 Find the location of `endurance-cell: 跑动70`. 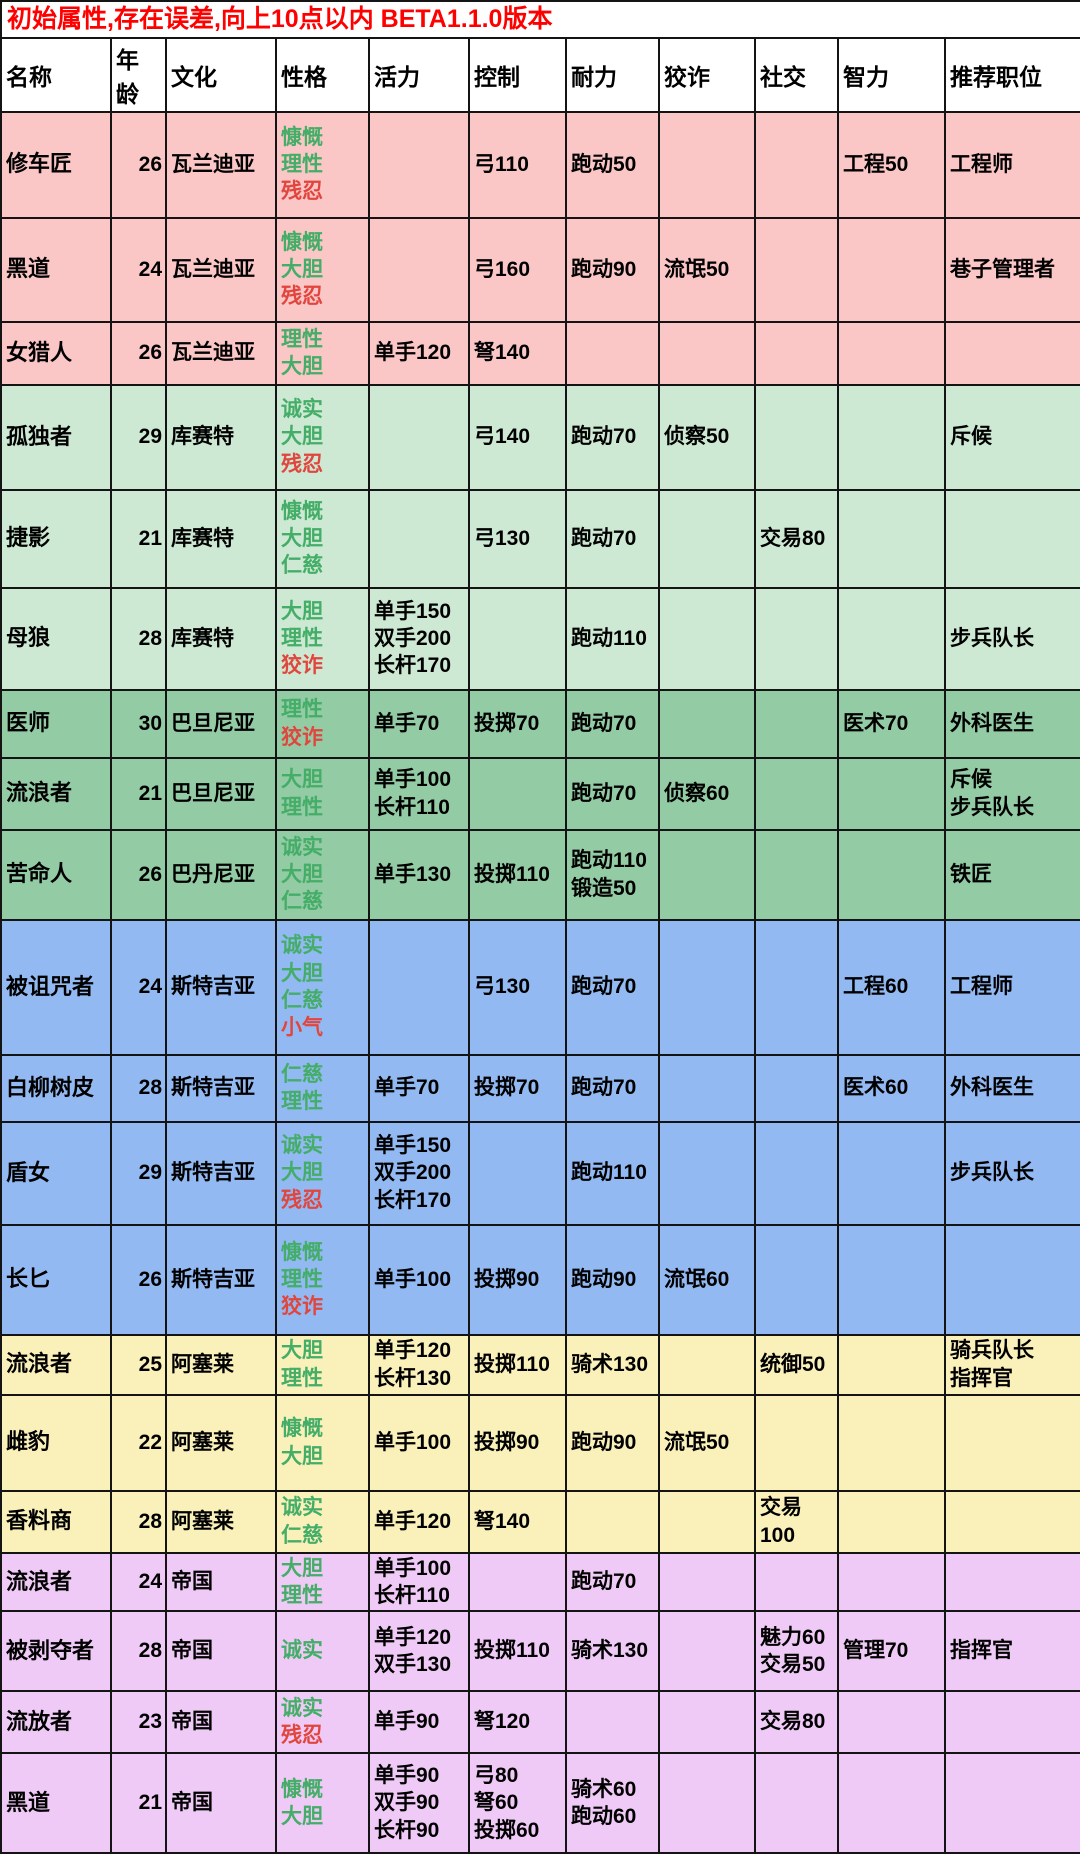

endurance-cell: 跑动70 is located at coordinates (612, 1088).